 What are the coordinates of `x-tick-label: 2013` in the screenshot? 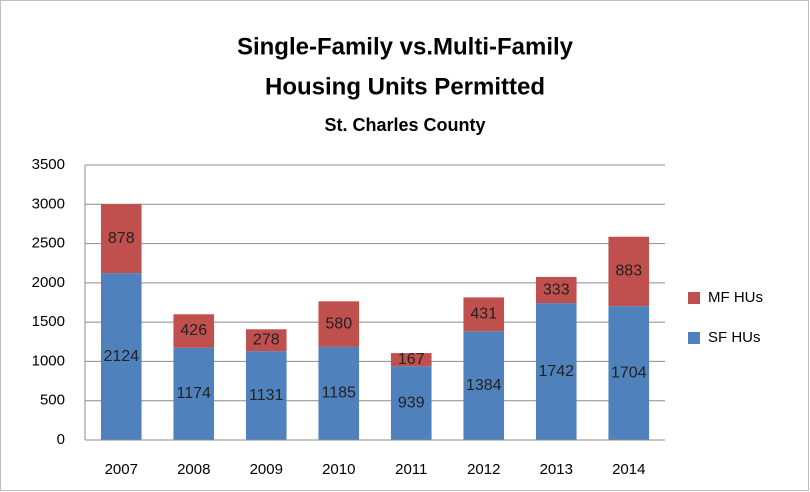 It's located at (556, 469).